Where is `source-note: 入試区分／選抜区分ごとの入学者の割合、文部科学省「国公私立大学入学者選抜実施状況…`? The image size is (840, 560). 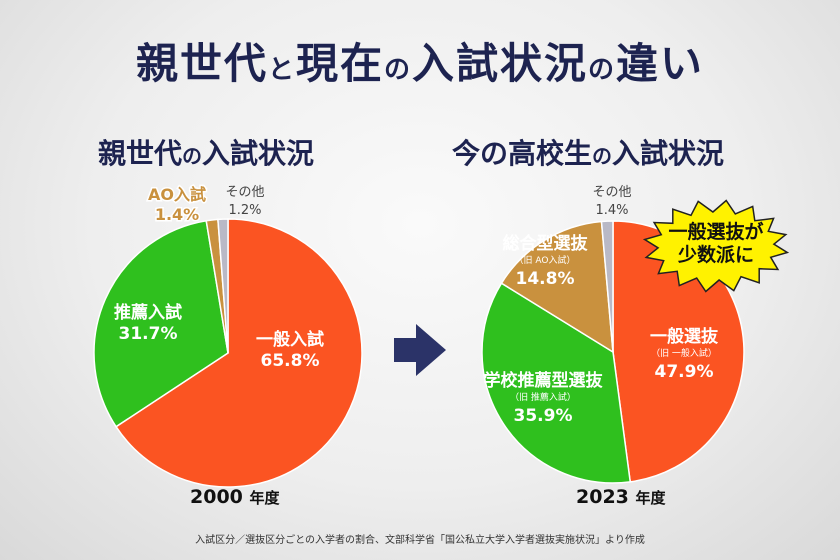
source-note: 入試区分／選抜区分ごとの入学者の割合、文部科学省「国公私立大学入学者選抜実施状況… is located at coordinates (420, 540).